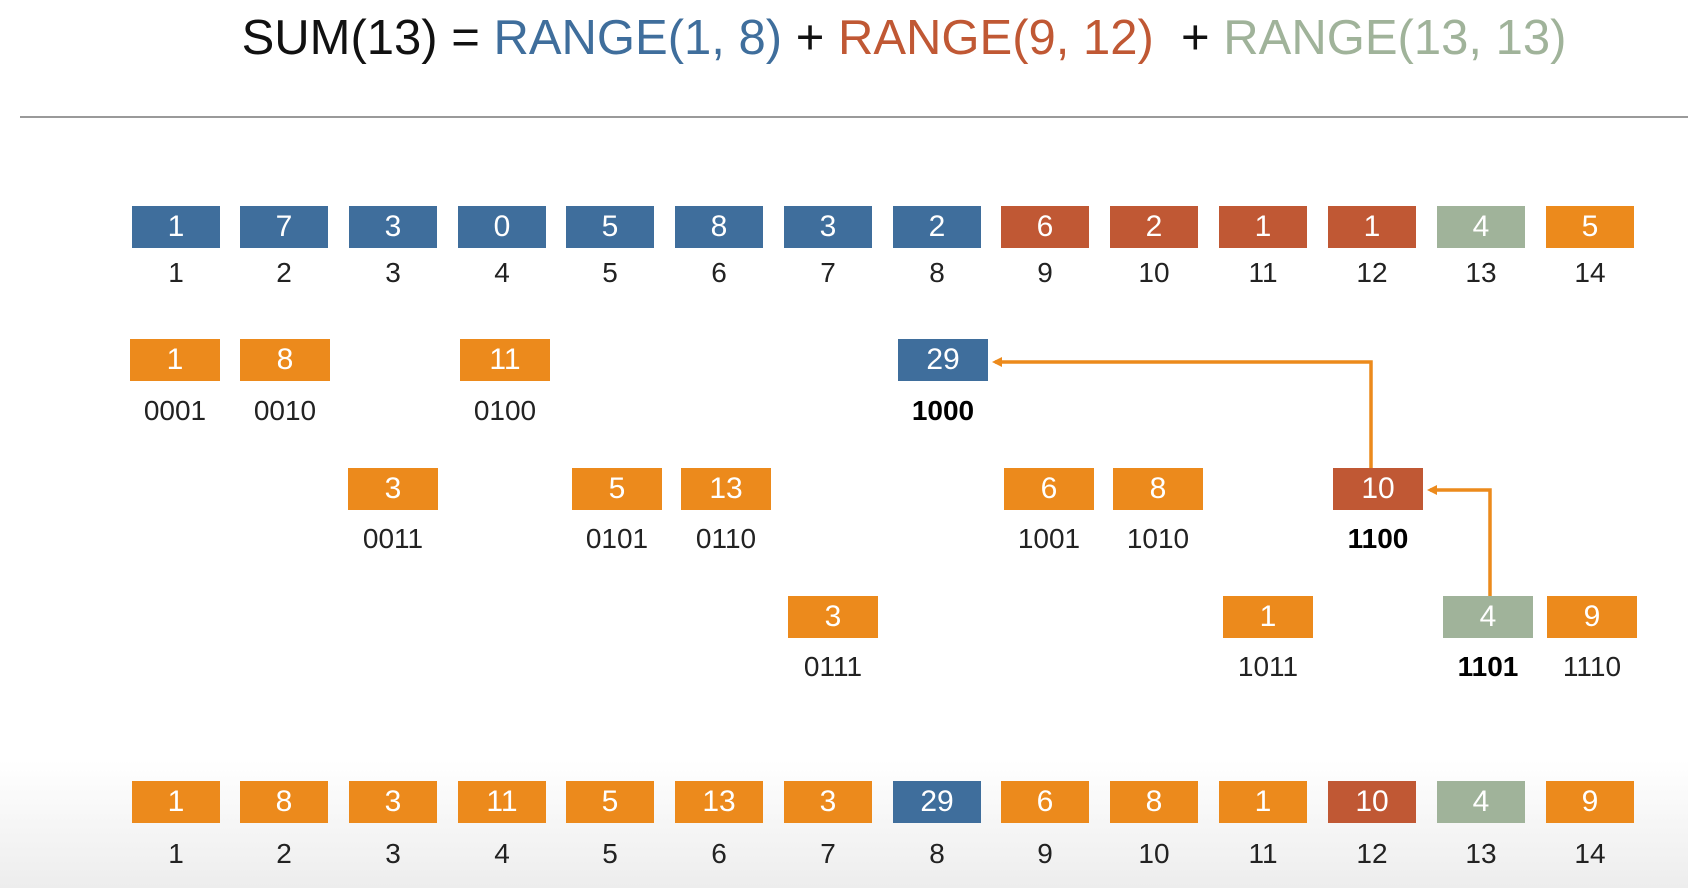  Describe the element at coordinates (1592, 666) in the screenshot. I see `tree-node-binary-label: 1110` at that location.